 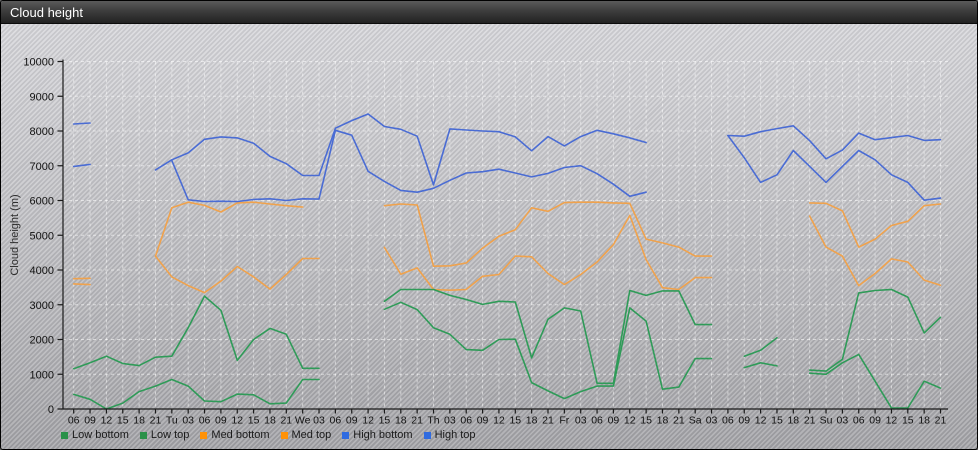 What do you see at coordinates (42, 375) in the screenshot?
I see `svg-text: 1000` at bounding box center [42, 375].